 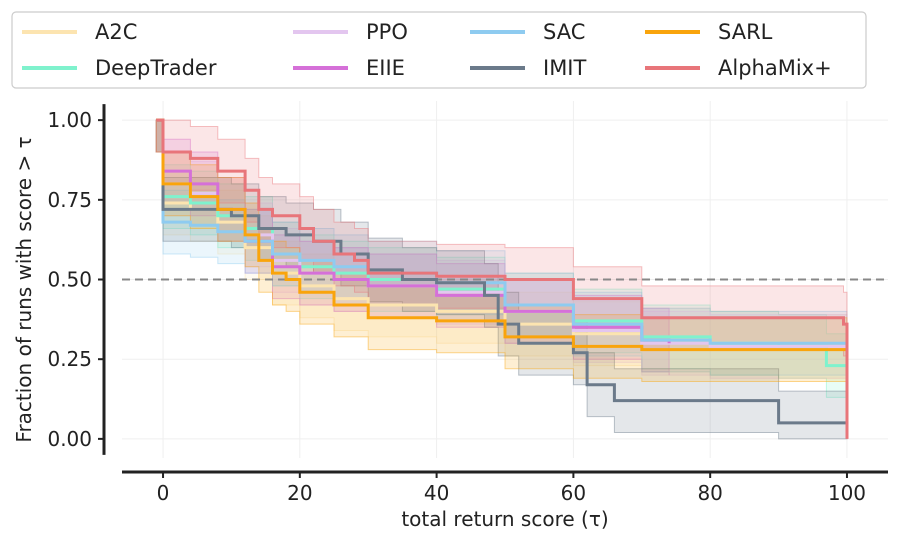 I want to click on legend-label-eiie: EIIE, so click(x=385, y=68).